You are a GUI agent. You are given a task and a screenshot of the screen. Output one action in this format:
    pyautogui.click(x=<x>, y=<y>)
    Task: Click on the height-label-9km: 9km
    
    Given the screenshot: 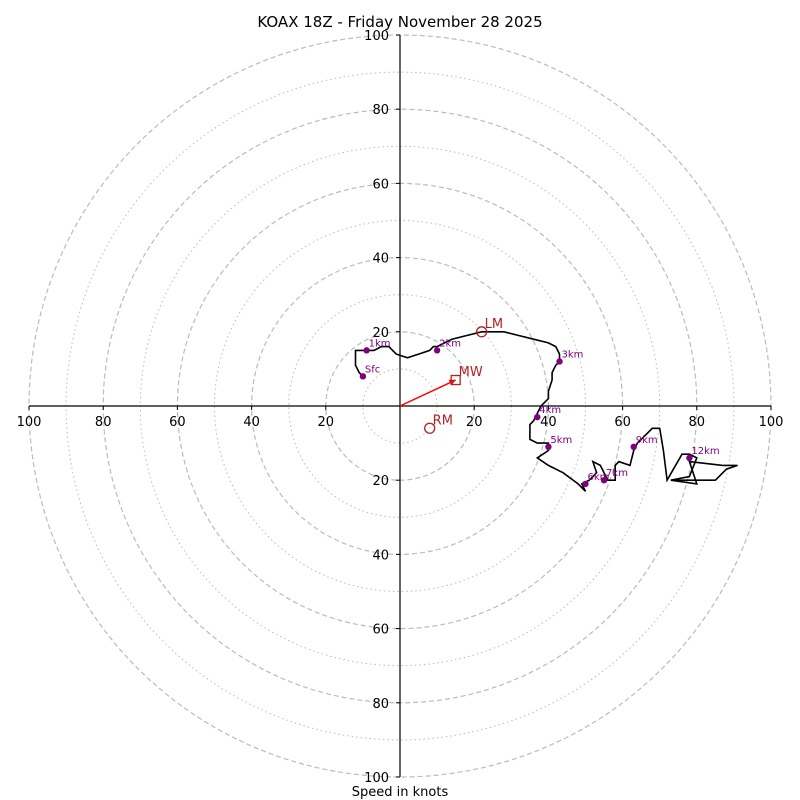 What is the action you would take?
    pyautogui.click(x=647, y=440)
    